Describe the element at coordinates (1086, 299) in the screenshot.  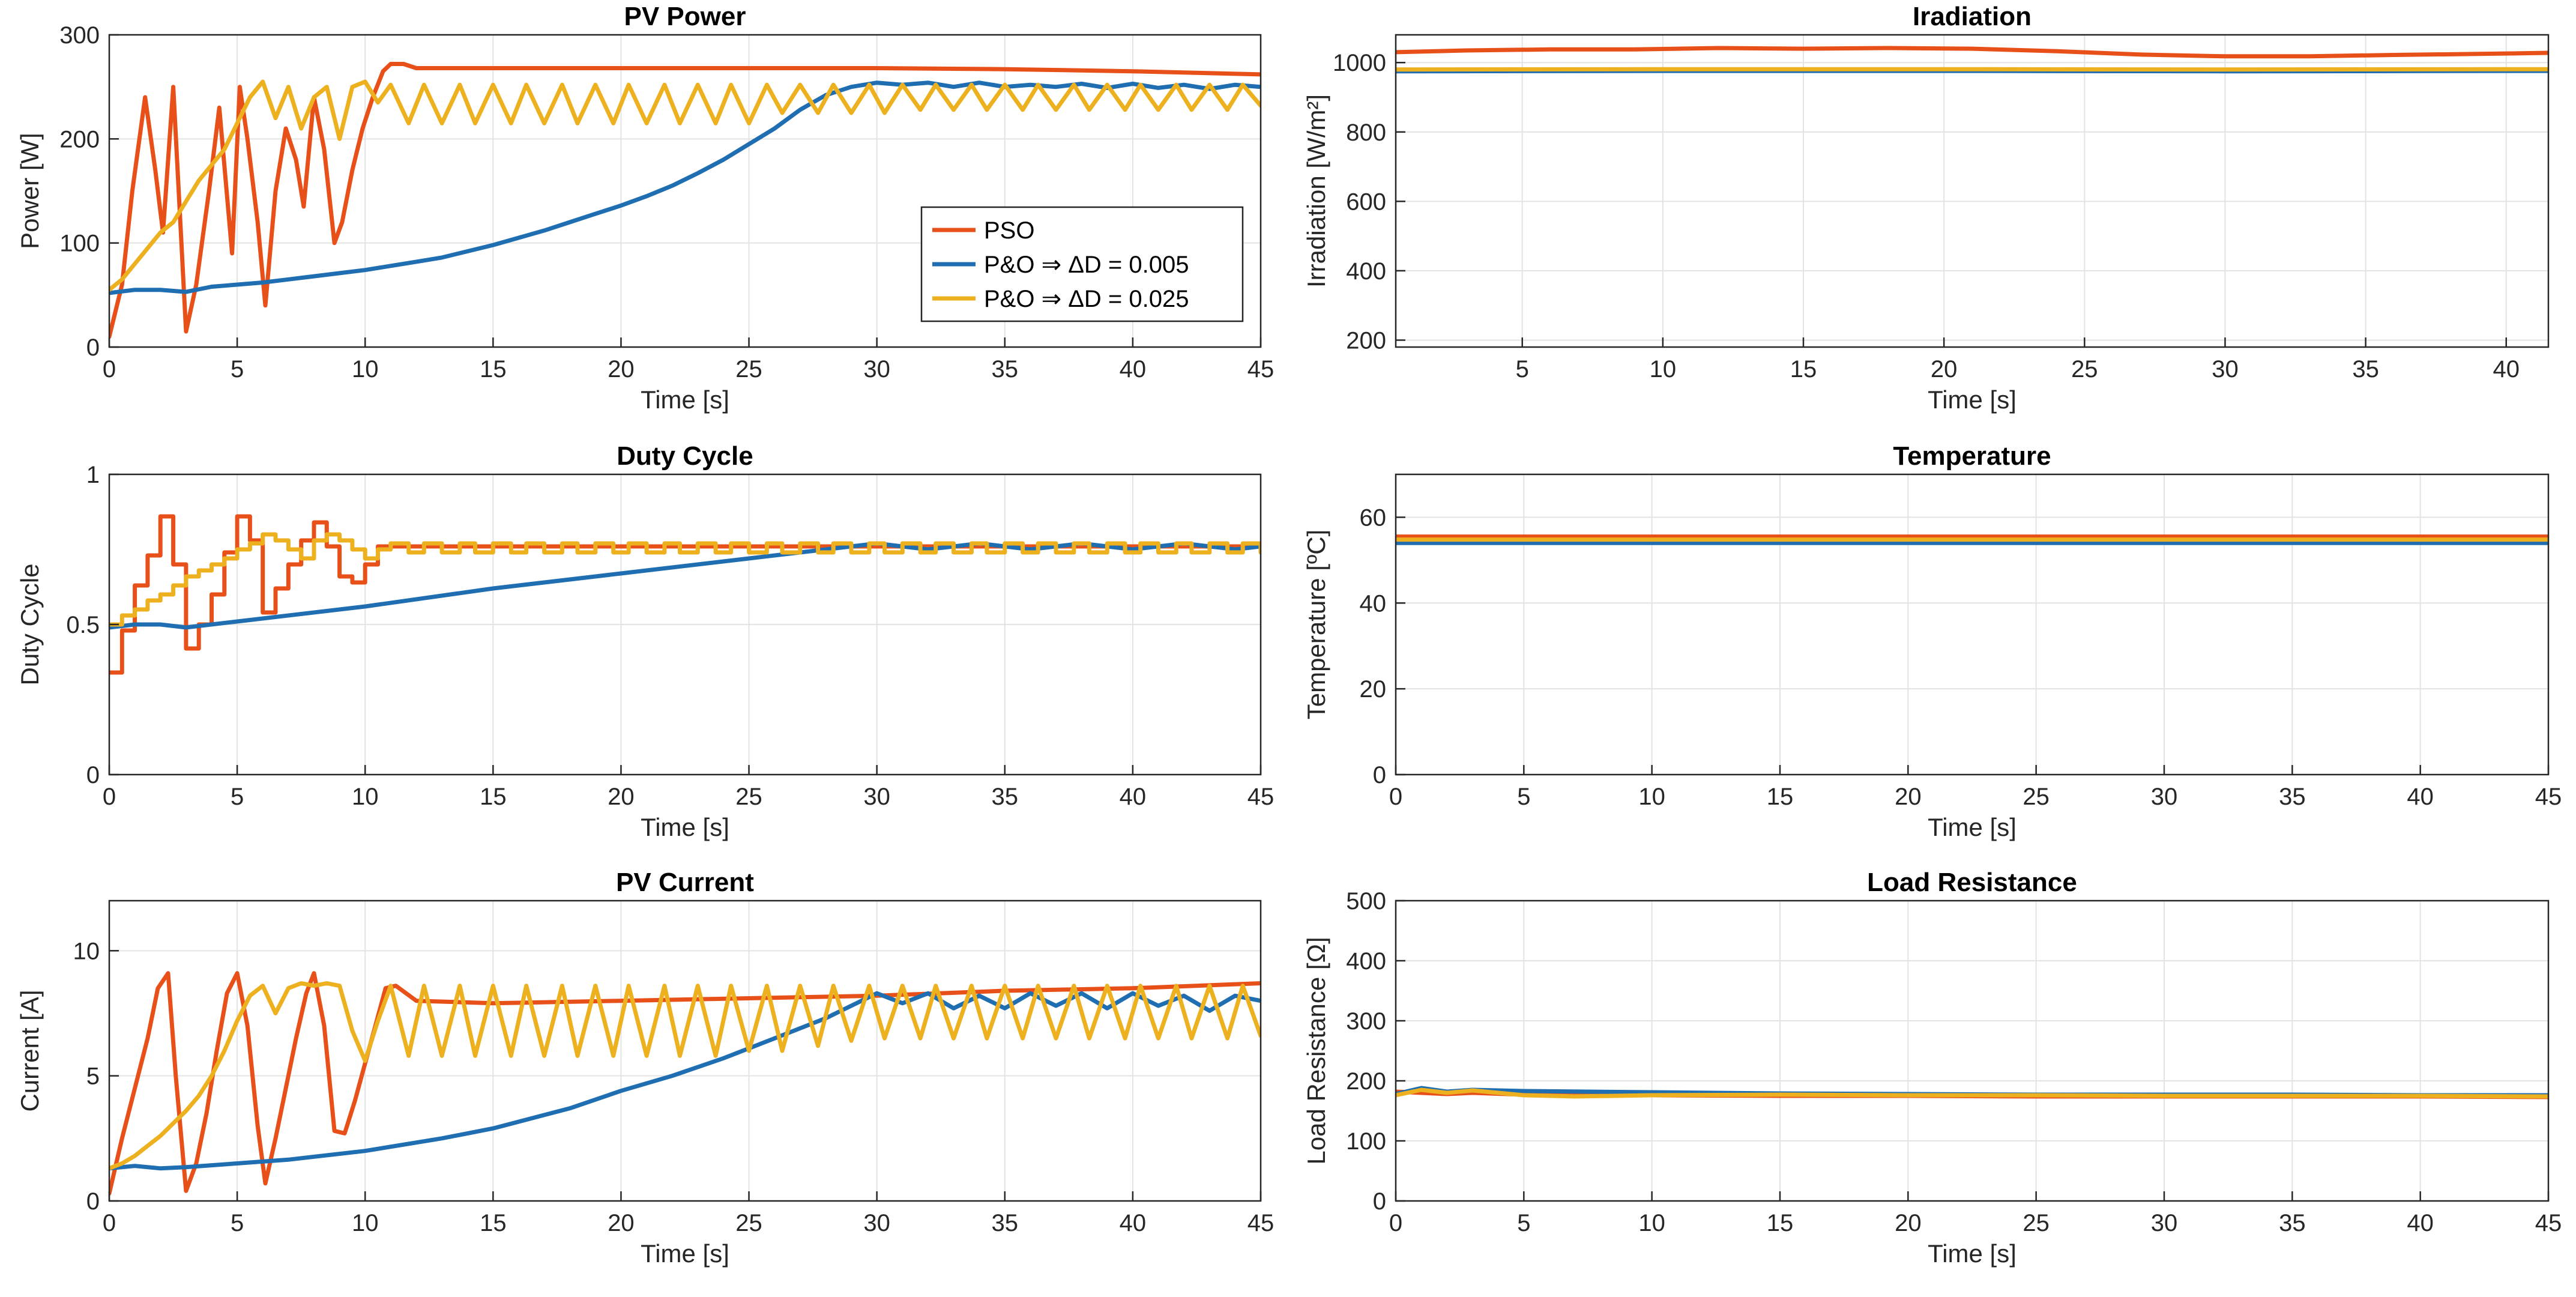
I see `legend-label-po_025: P&O ⇒ ΔD = 0.025` at that location.